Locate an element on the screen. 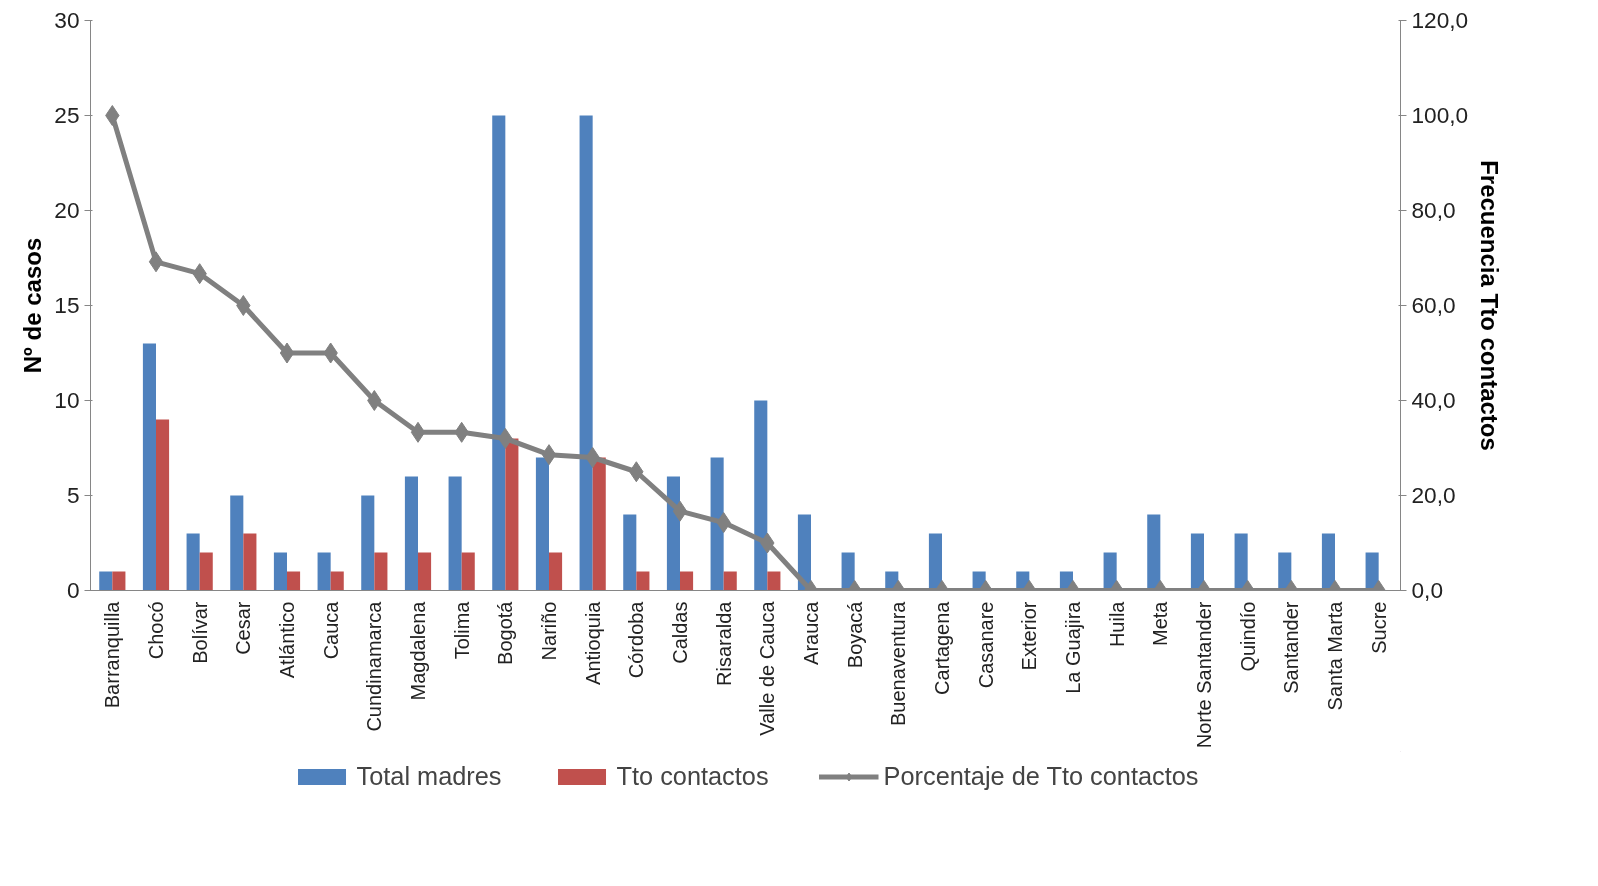 The width and height of the screenshot is (1598, 886). x-tick-label: Valle de Cauca is located at coordinates (767, 668).